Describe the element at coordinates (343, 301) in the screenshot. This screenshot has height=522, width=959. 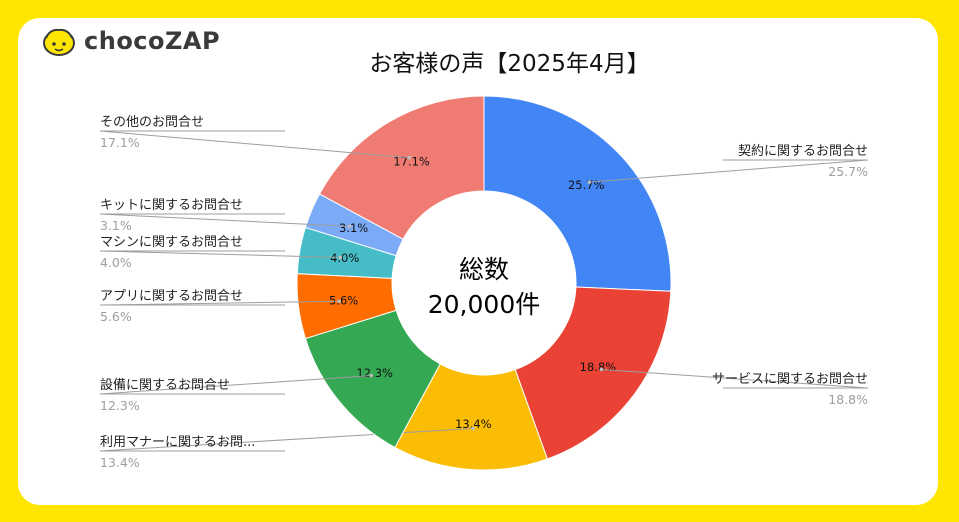
I see `slice-value-label: 5.6%` at that location.